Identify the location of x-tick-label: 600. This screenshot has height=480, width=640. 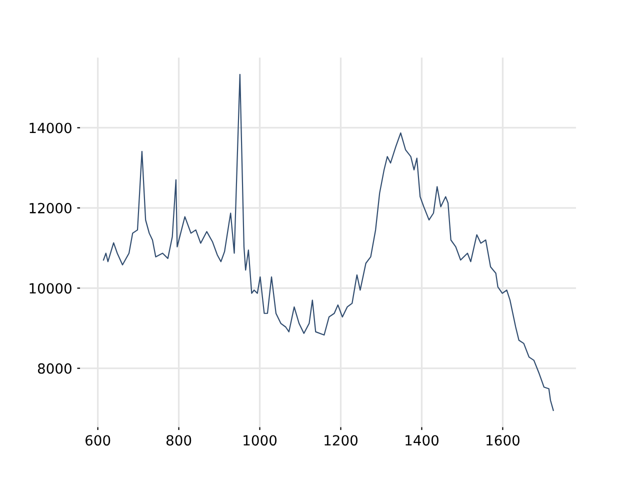
(98, 440).